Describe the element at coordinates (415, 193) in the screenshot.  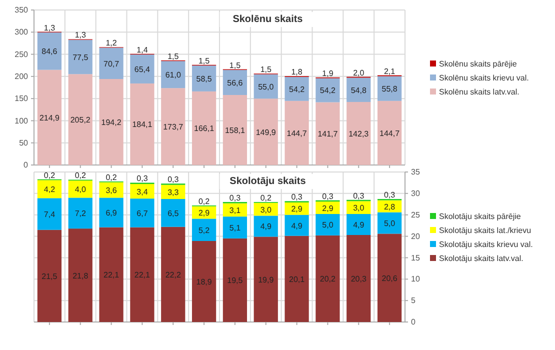
I see `y-tick-label: 30` at that location.